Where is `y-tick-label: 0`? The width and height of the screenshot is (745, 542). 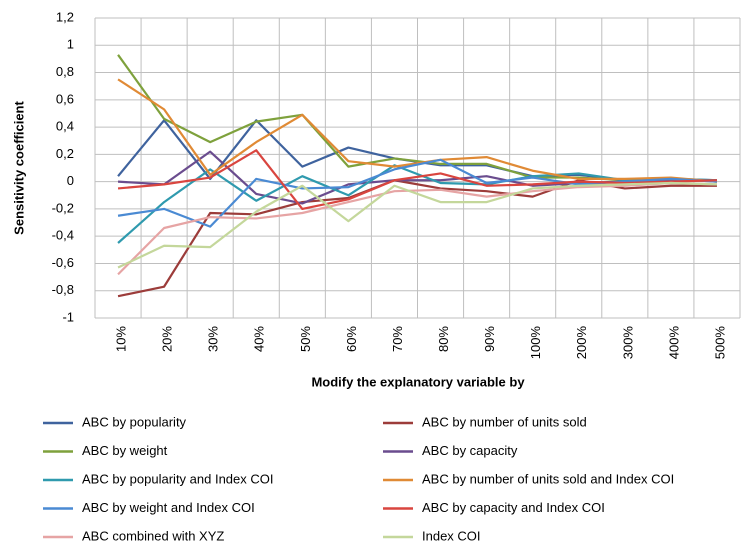 y-tick-label: 0 is located at coordinates (70, 180).